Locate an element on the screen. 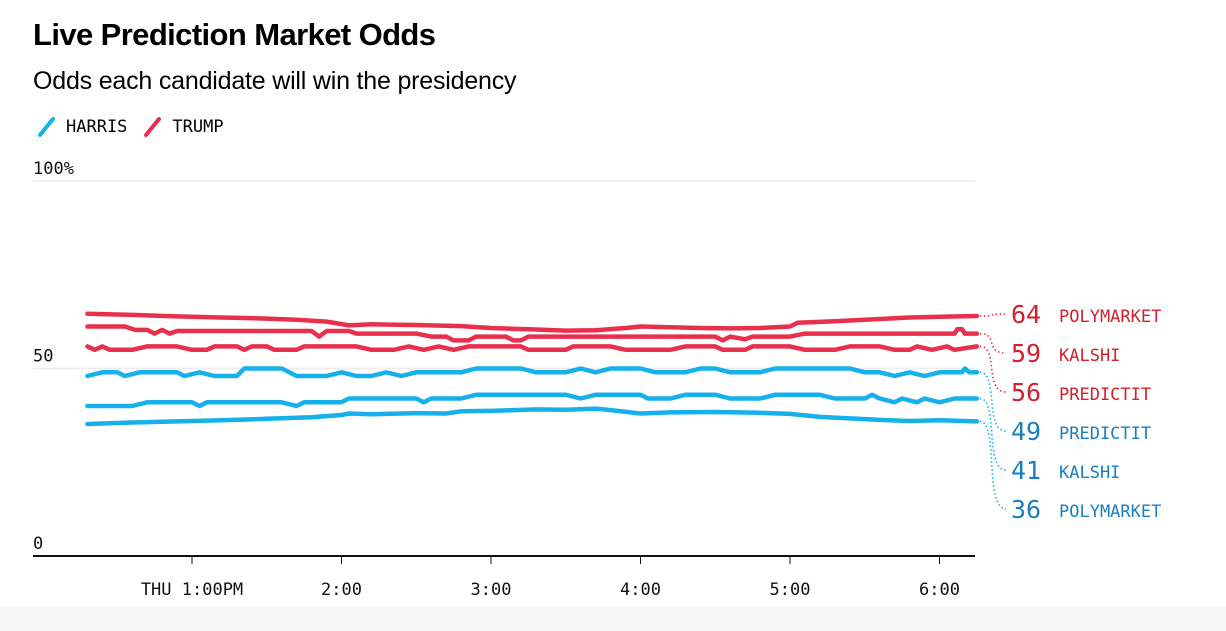 The image size is (1226, 631). series-line-trump-predictit is located at coordinates (532, 348).